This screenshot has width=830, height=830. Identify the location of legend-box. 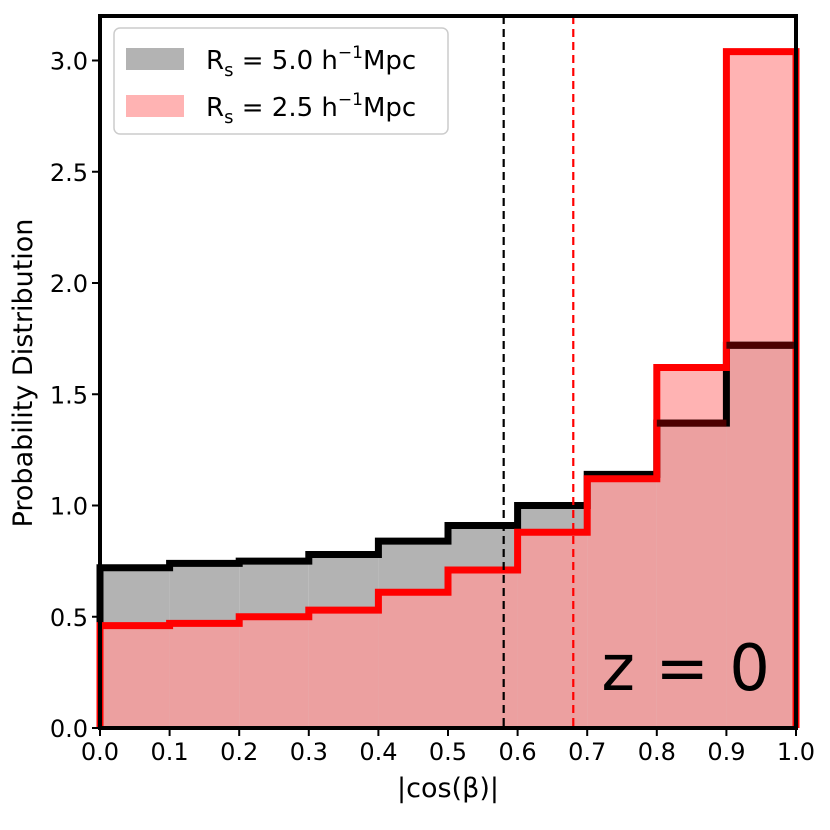
(281, 81).